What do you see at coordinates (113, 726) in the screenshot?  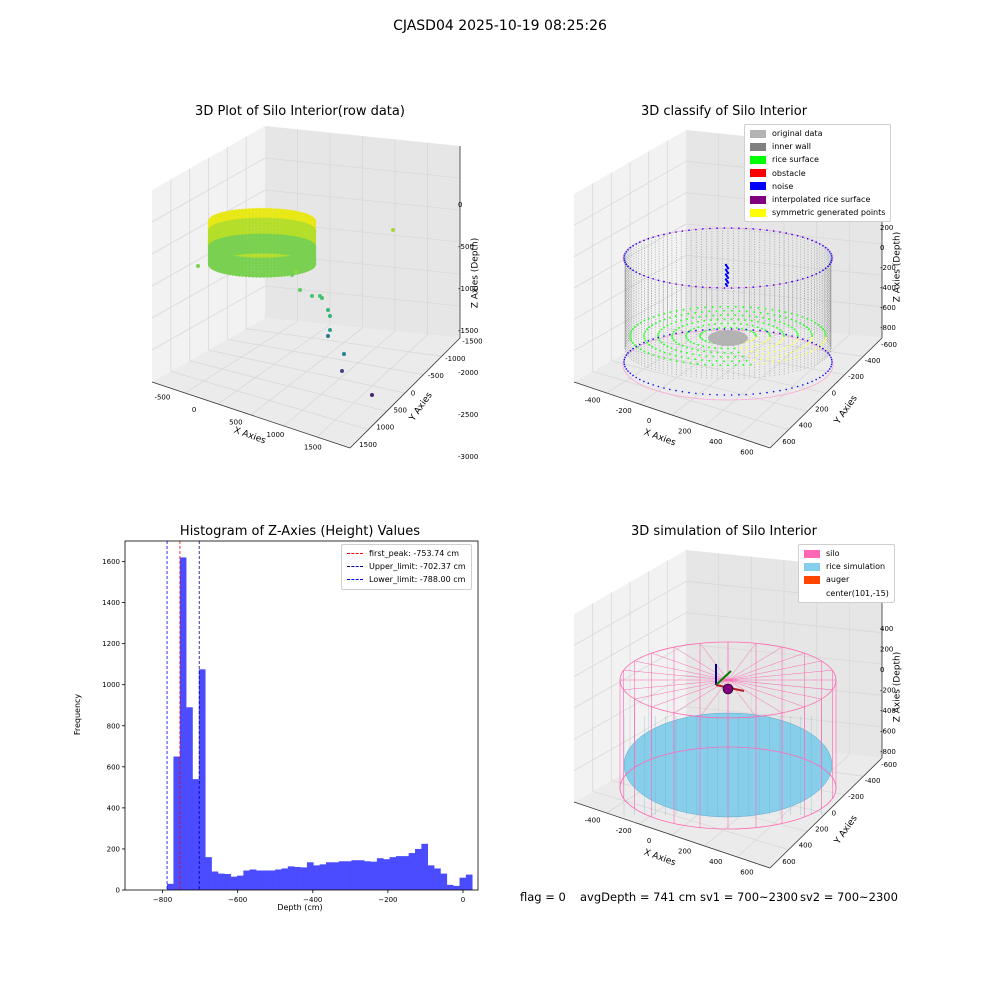 I see `hist-ytick-label: 800` at bounding box center [113, 726].